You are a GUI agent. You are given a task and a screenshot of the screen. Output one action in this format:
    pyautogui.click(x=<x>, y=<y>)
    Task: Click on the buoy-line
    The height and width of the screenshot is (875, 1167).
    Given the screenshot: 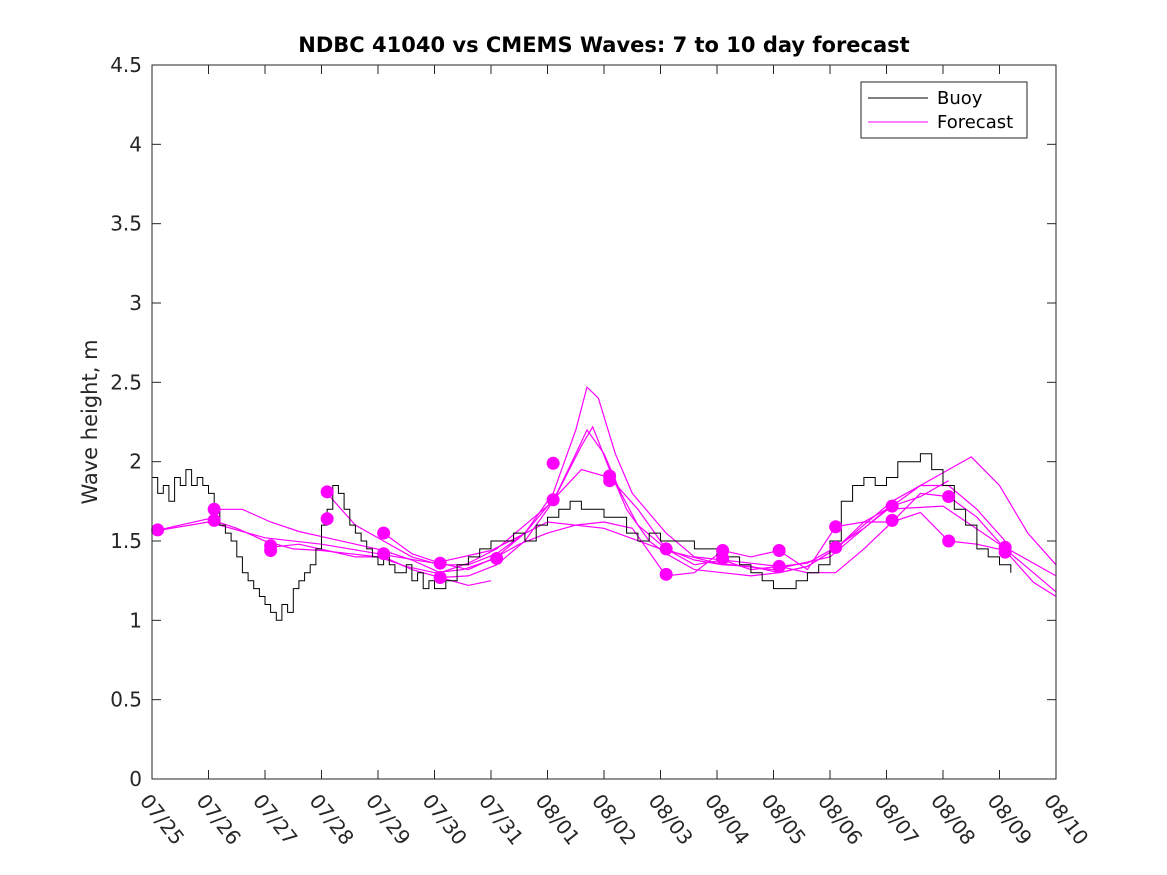 What is the action you would take?
    pyautogui.click(x=582, y=537)
    